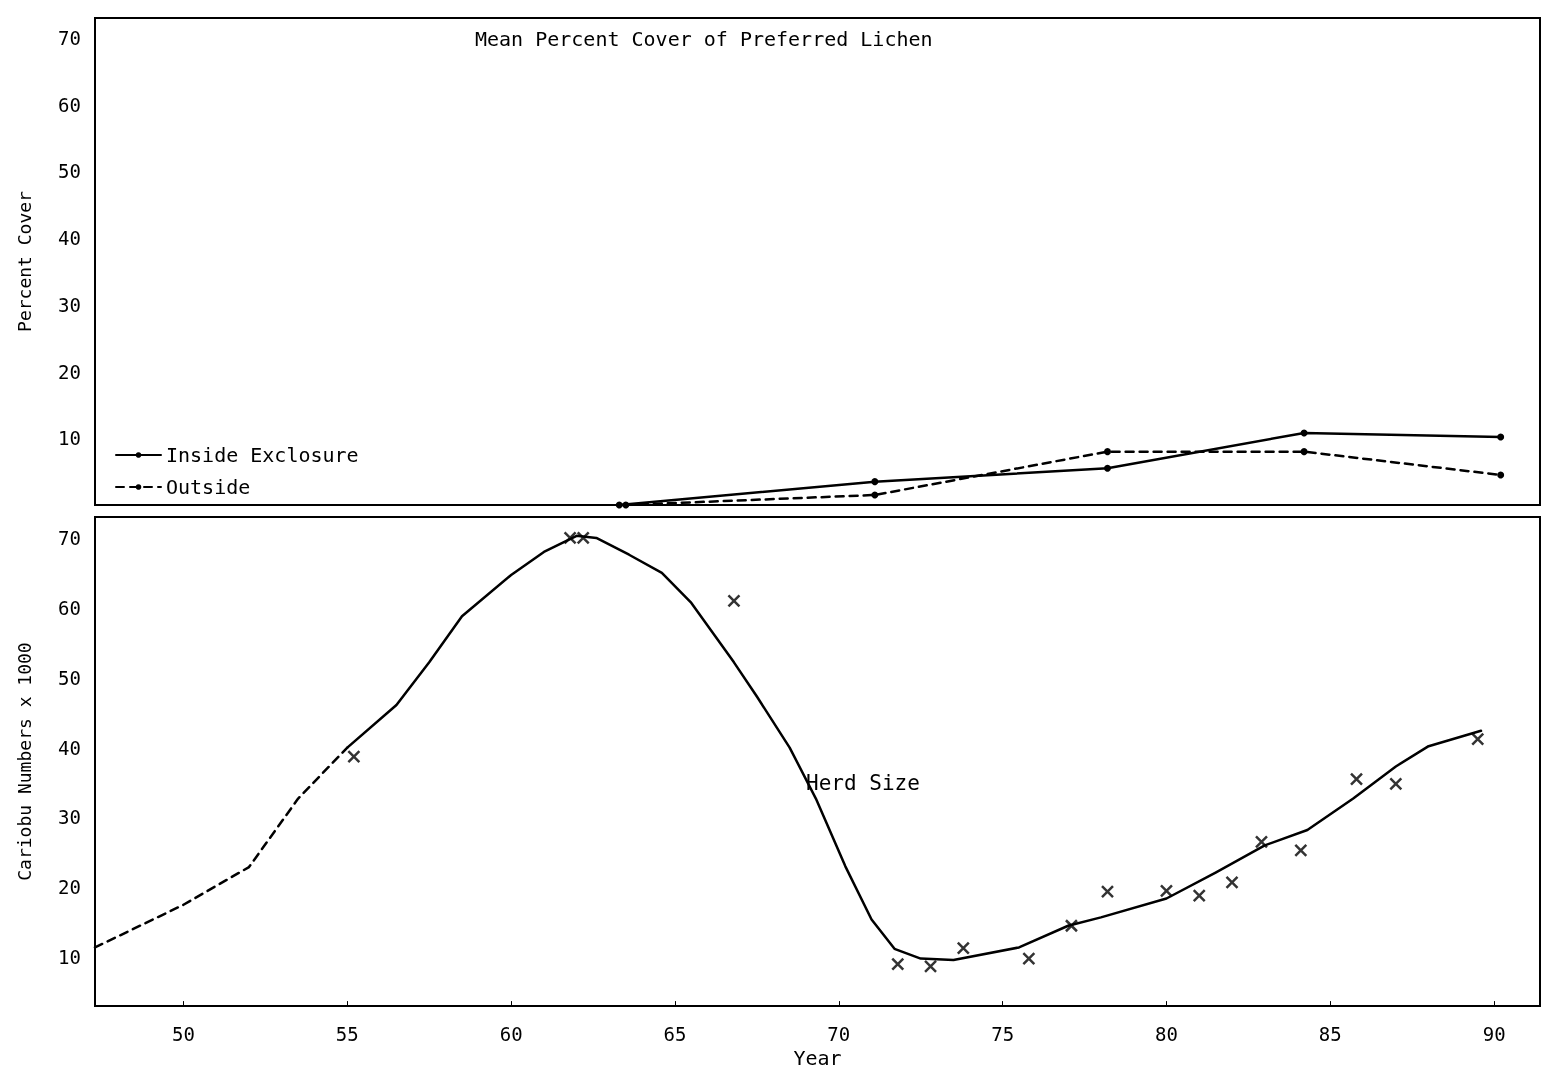 Image resolution: width=1542 pixels, height=1073 pixels. What do you see at coordinates (183, 1033) in the screenshot?
I see `x-tick-label: 50` at bounding box center [183, 1033].